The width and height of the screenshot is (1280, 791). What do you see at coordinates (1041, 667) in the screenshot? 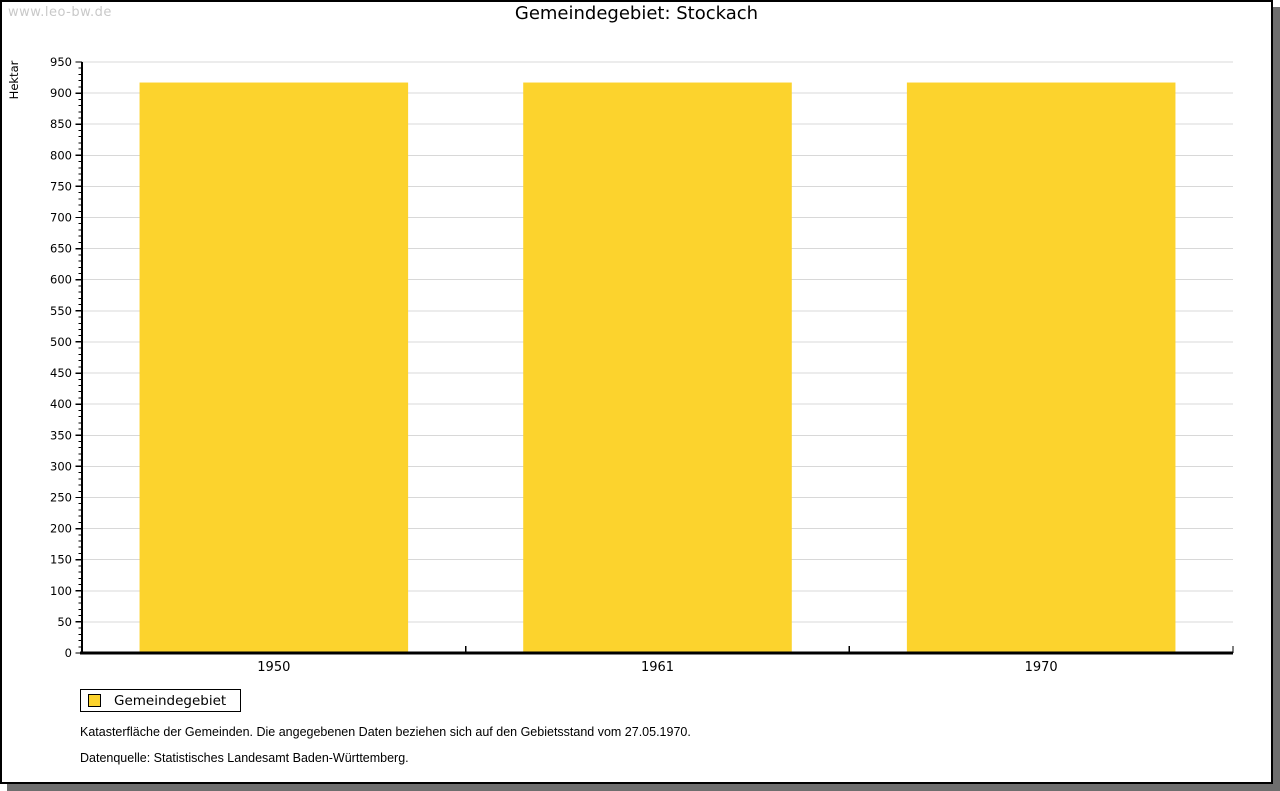
I see `x-category-label-1970: 1970` at bounding box center [1041, 667].